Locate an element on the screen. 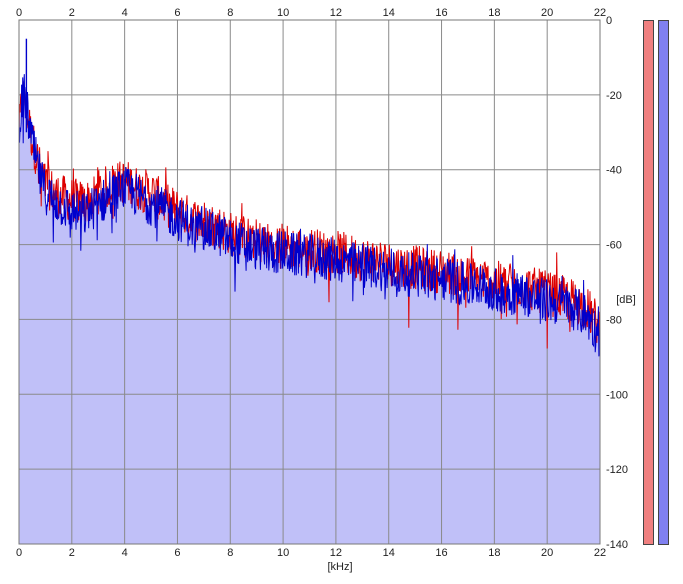 This screenshot has width=683, height=584. x-tick-label-top: 18 is located at coordinates (494, 13).